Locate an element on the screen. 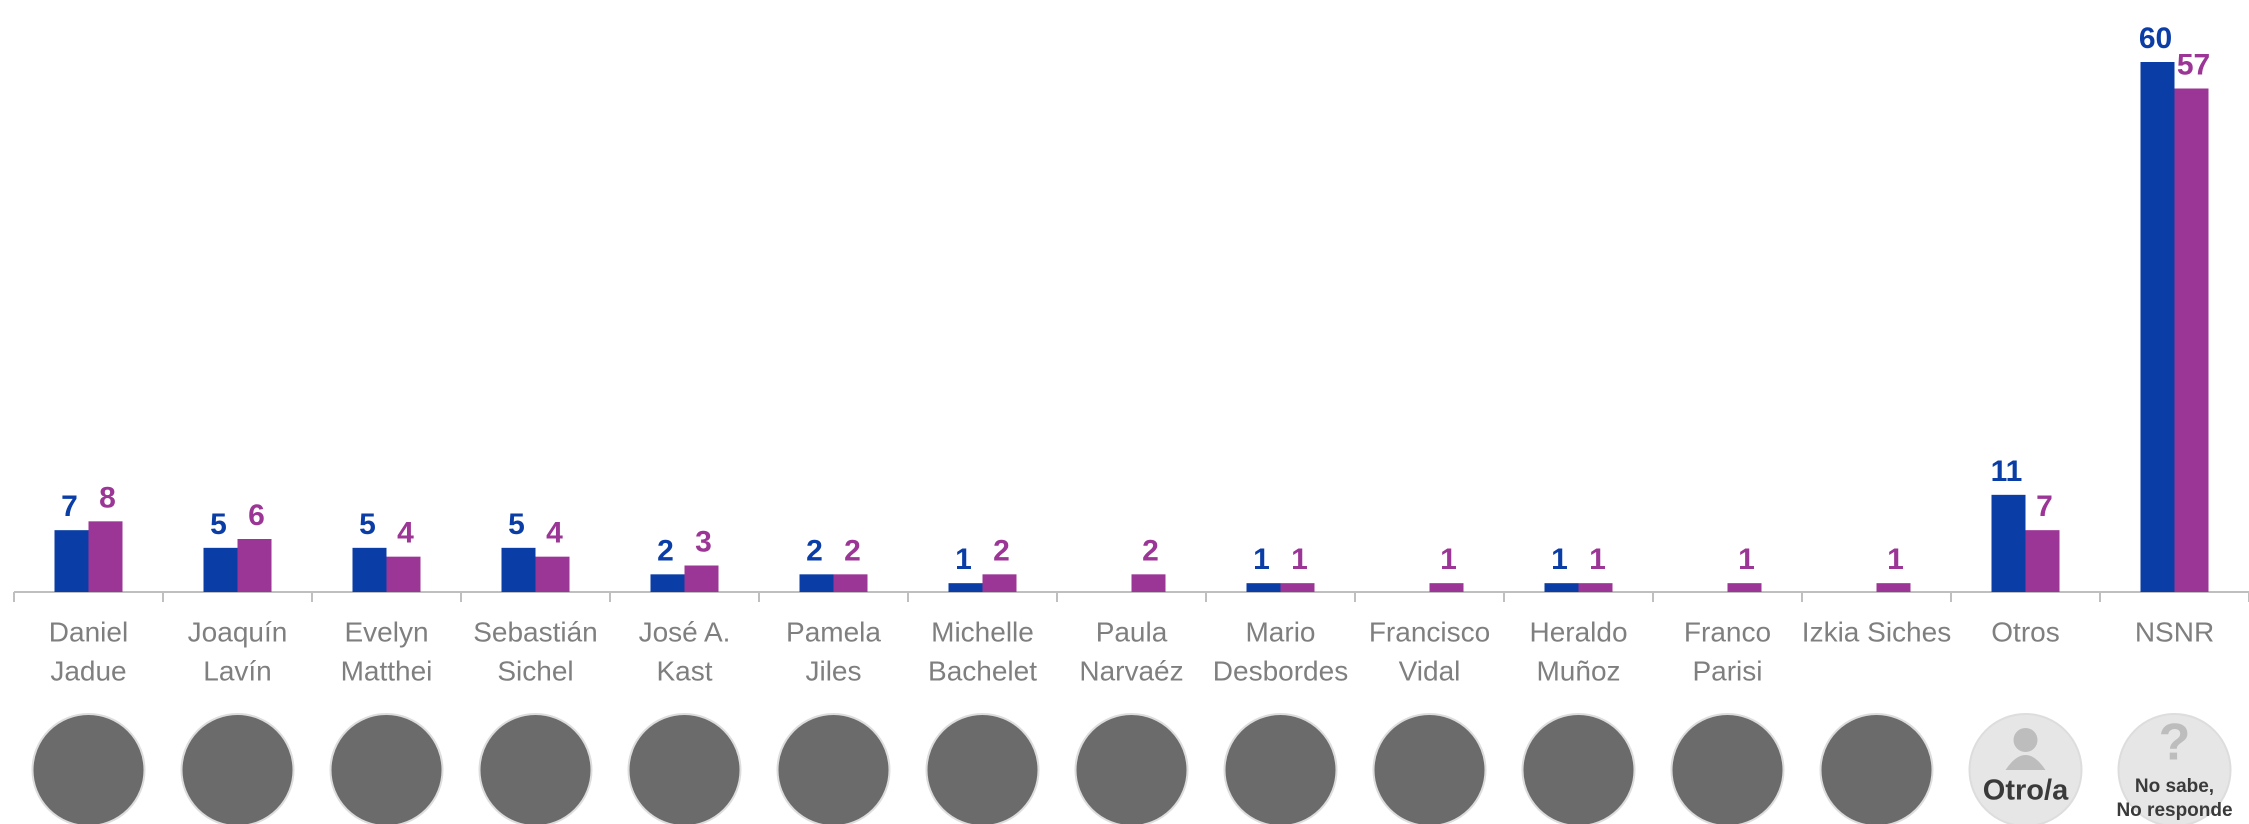 Image resolution: width=2249 pixels, height=824 pixels. x-tick-label: Parisi is located at coordinates (1727, 670).